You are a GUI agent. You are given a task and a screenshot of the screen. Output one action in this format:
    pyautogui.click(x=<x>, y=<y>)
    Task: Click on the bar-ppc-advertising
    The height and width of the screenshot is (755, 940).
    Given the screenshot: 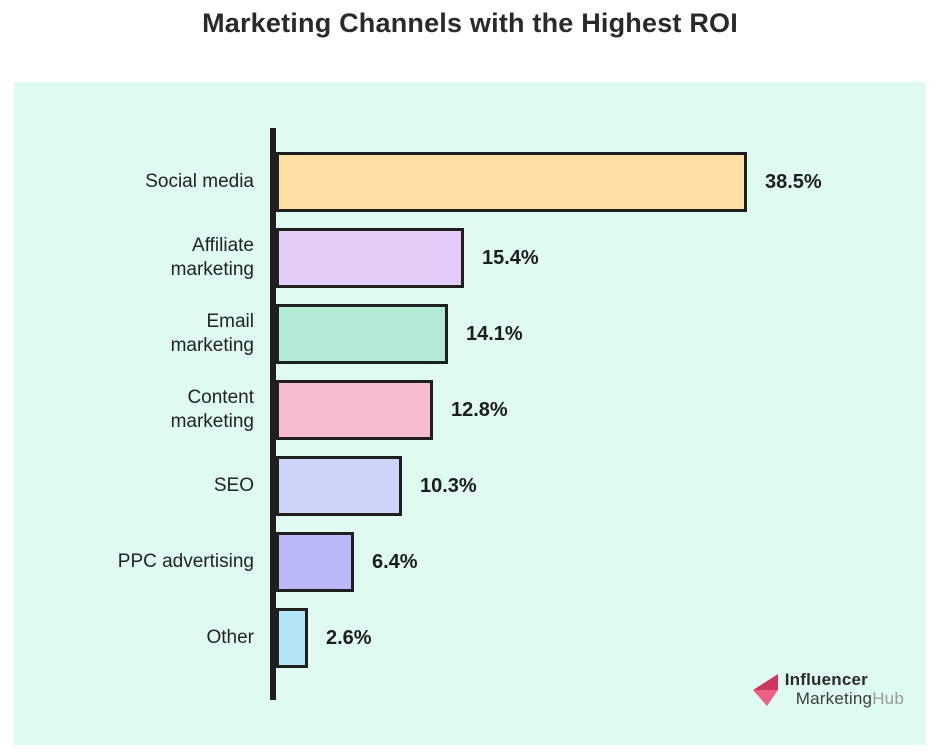 What is the action you would take?
    pyautogui.click(x=315, y=562)
    